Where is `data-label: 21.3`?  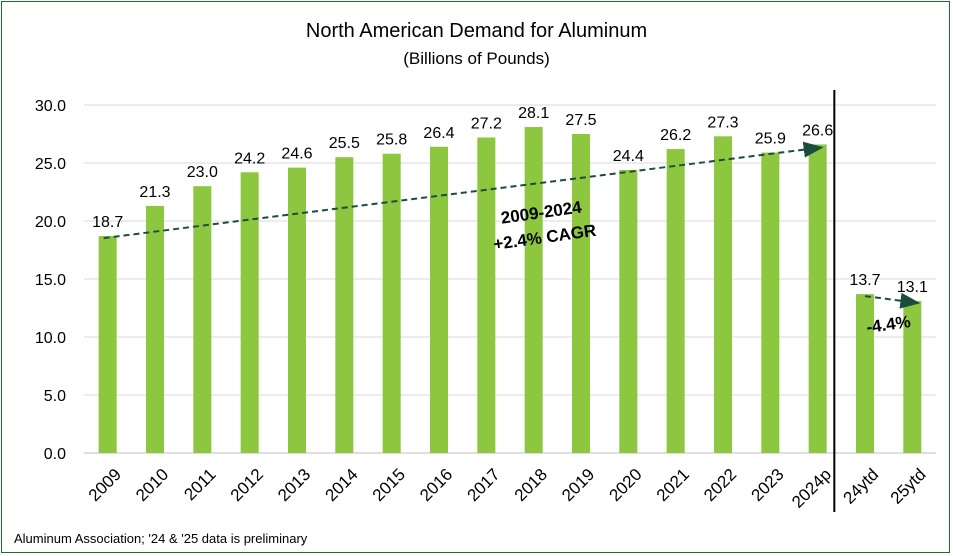 data-label: 21.3 is located at coordinates (154, 192).